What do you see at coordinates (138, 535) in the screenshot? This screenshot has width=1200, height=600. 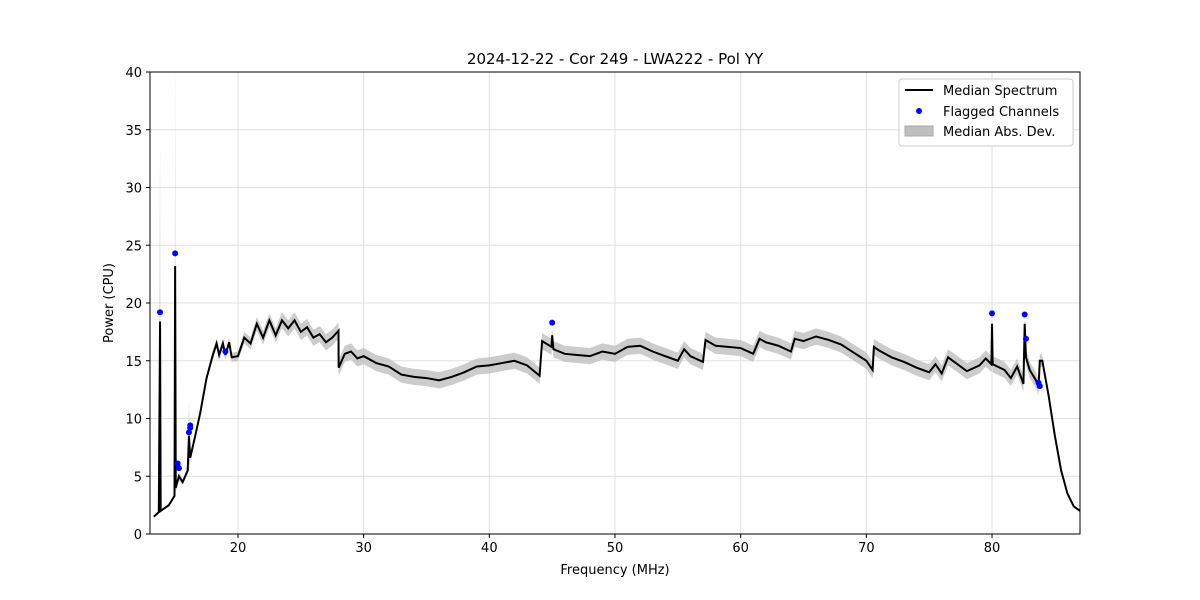 I see `y-tick-label: 0` at bounding box center [138, 535].